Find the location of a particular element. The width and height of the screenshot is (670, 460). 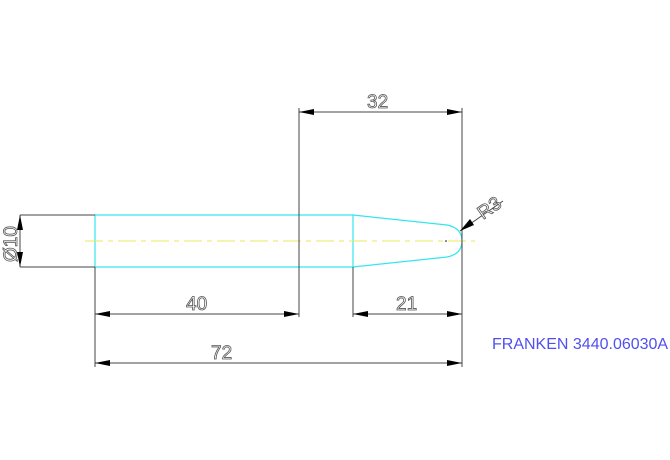

radius-dimension: R3 is located at coordinates (482, 212).